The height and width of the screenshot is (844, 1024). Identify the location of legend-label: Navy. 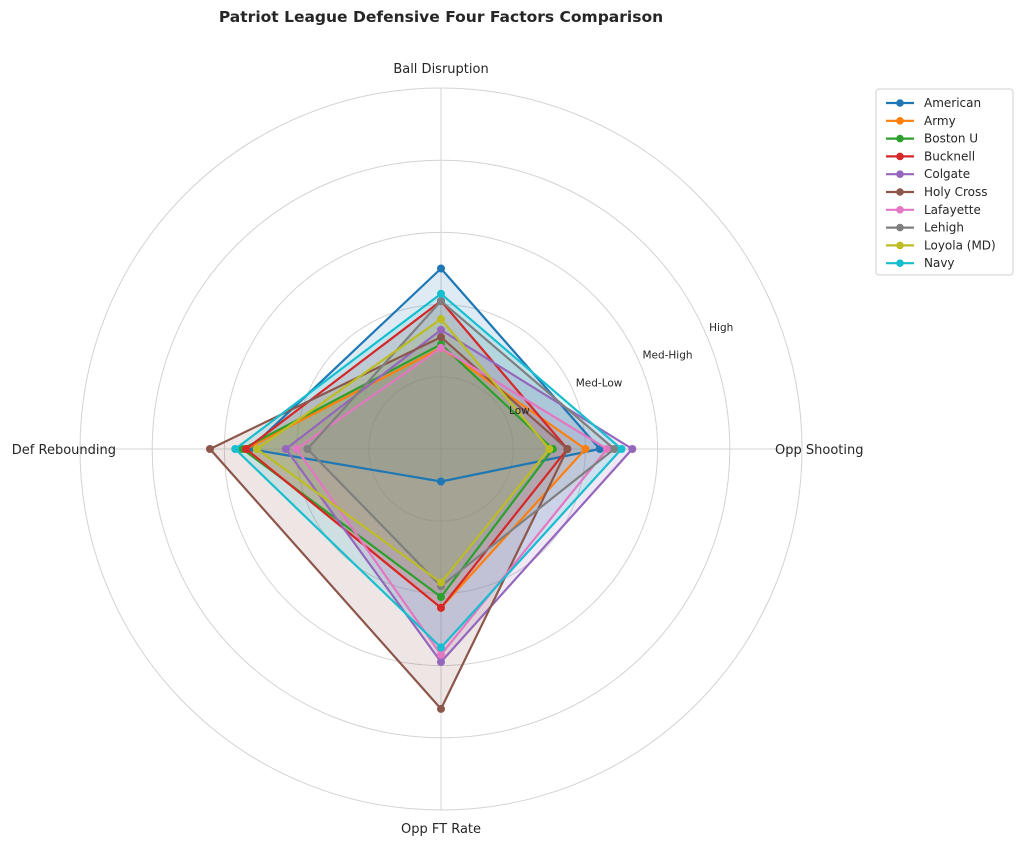
(939, 263).